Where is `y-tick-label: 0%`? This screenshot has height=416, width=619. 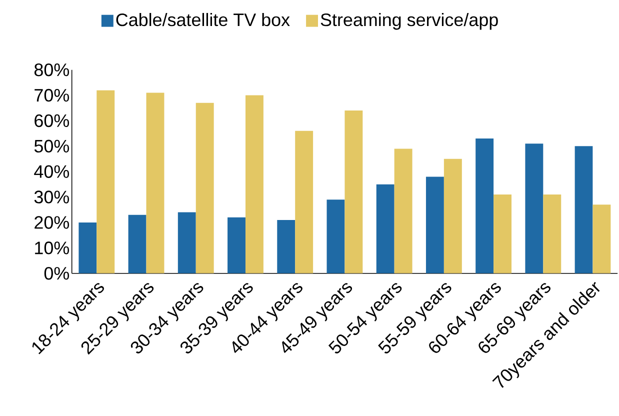
y-tick-label: 0% is located at coordinates (57, 273).